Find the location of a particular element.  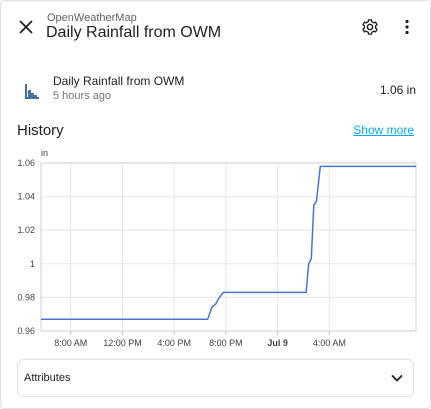

settings-button is located at coordinates (370, 27).